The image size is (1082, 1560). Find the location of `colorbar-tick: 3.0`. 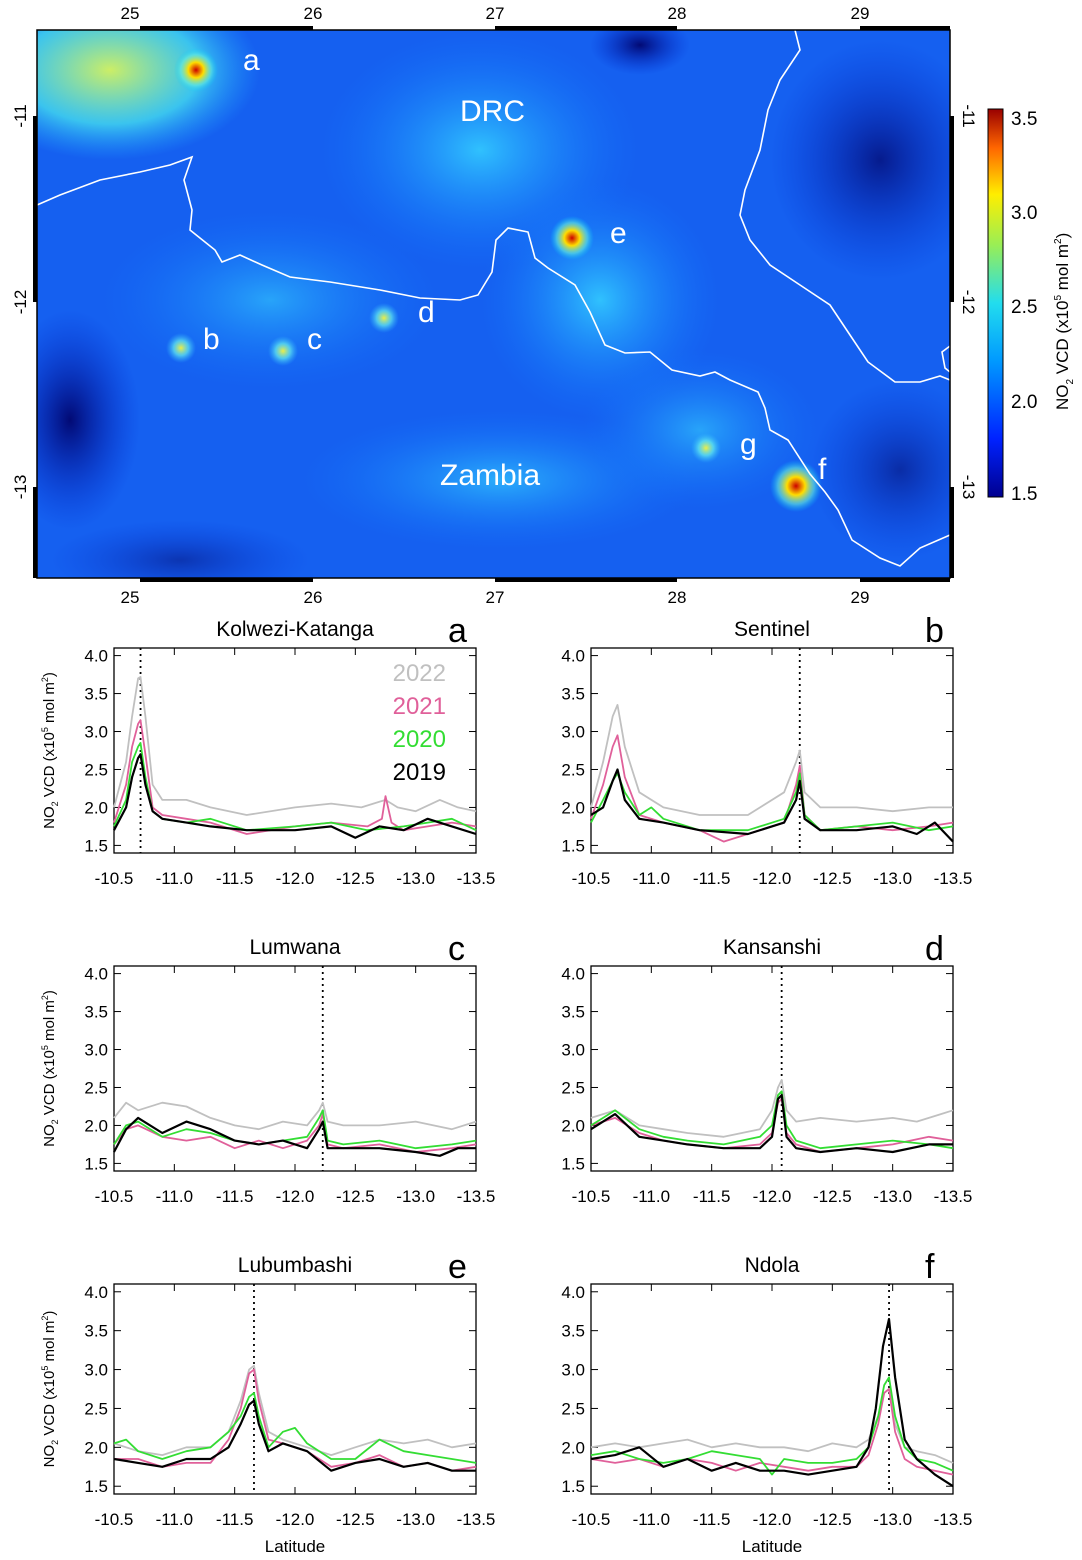

colorbar-tick: 3.0 is located at coordinates (1024, 213).